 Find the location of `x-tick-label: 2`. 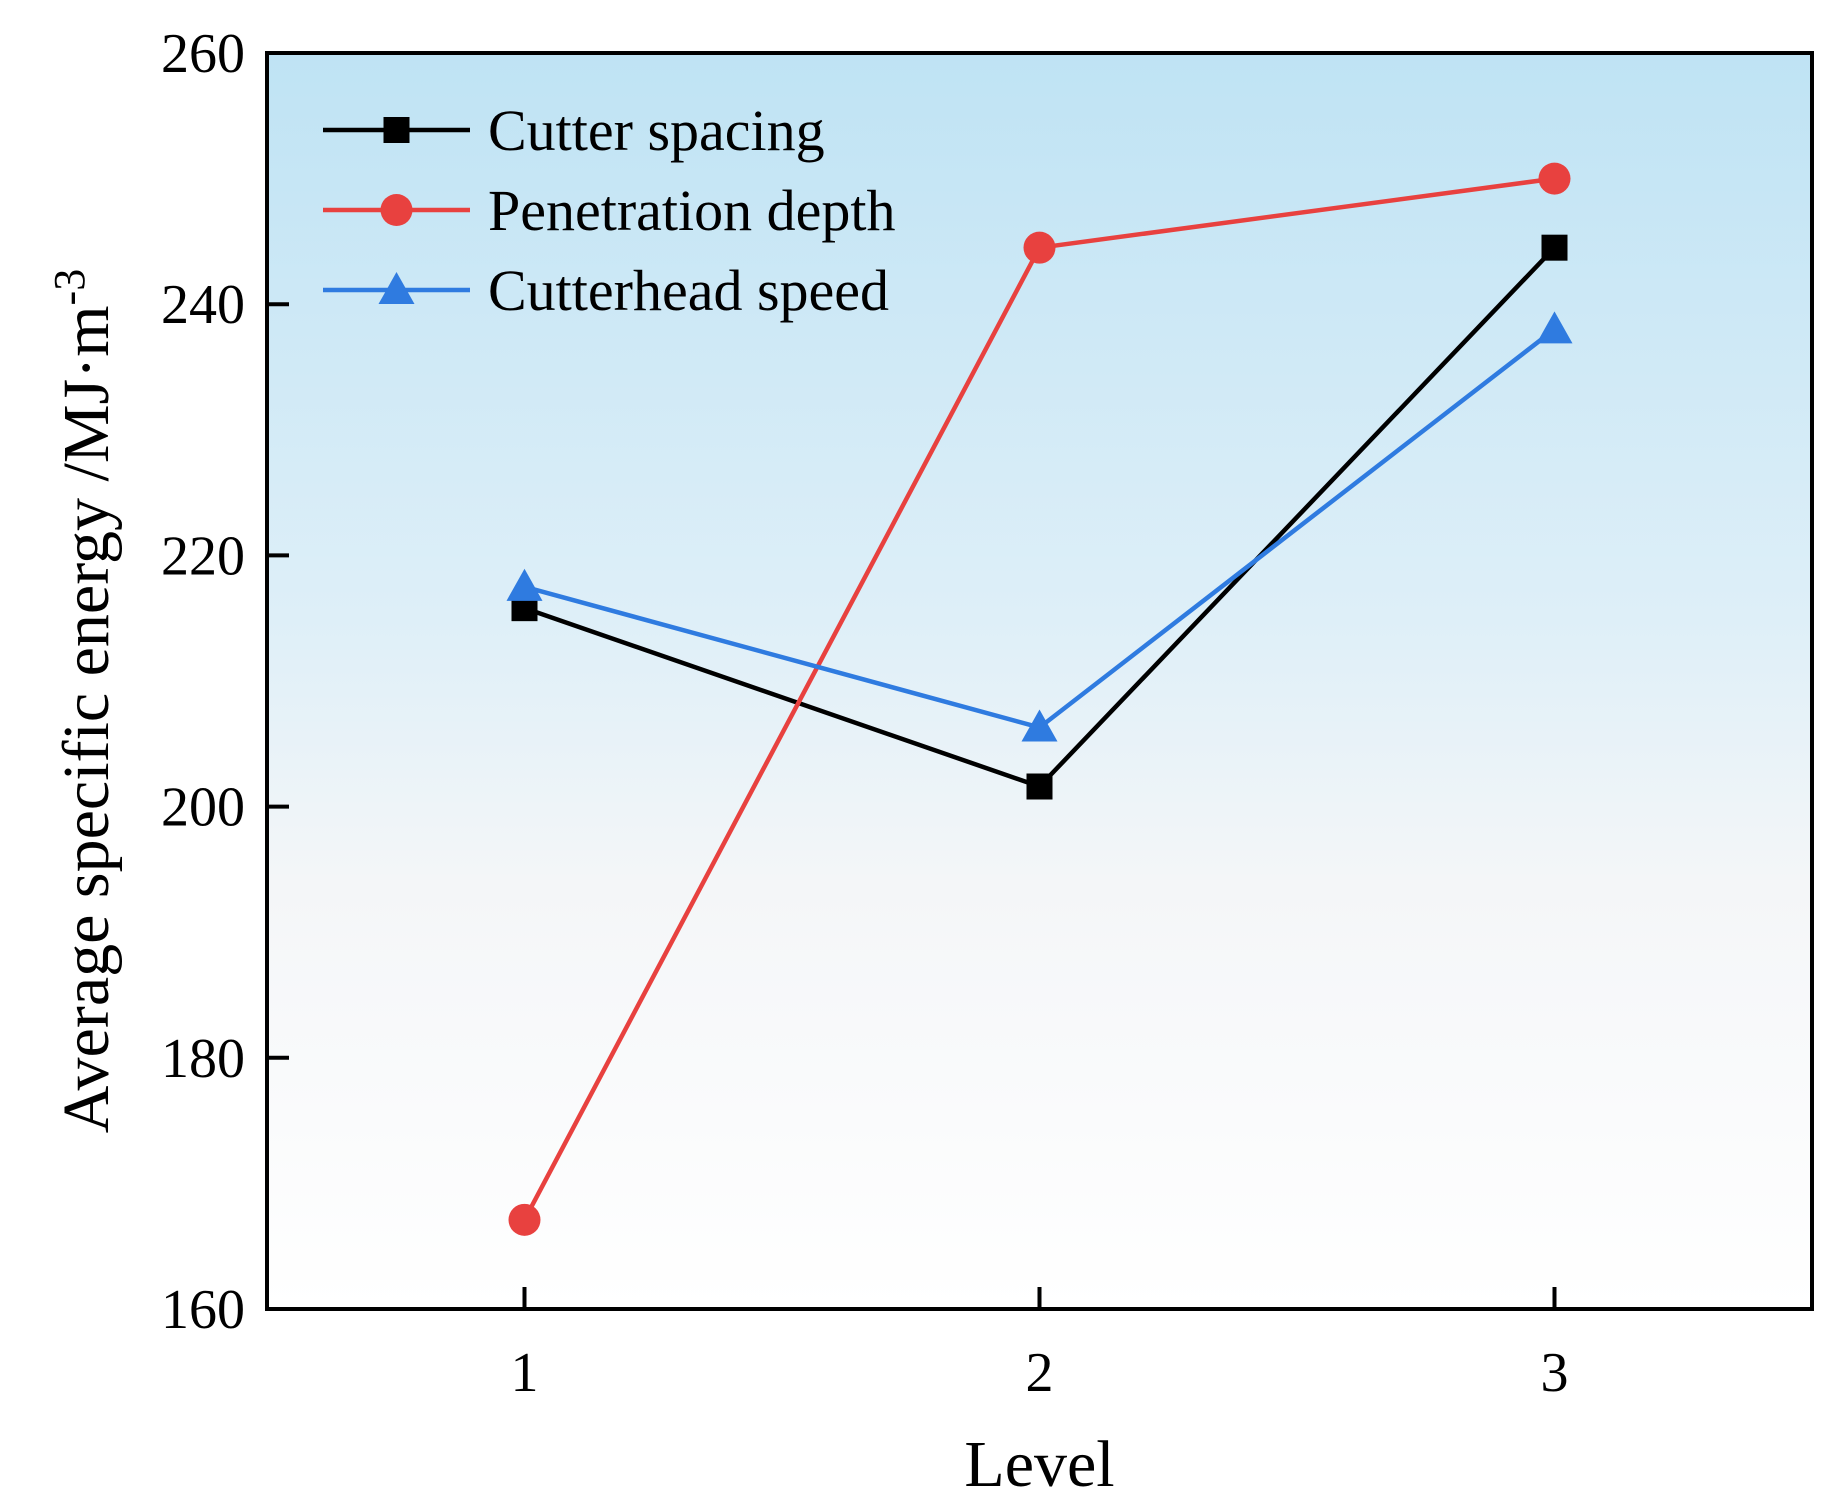

x-tick-label: 2 is located at coordinates (1040, 1373).